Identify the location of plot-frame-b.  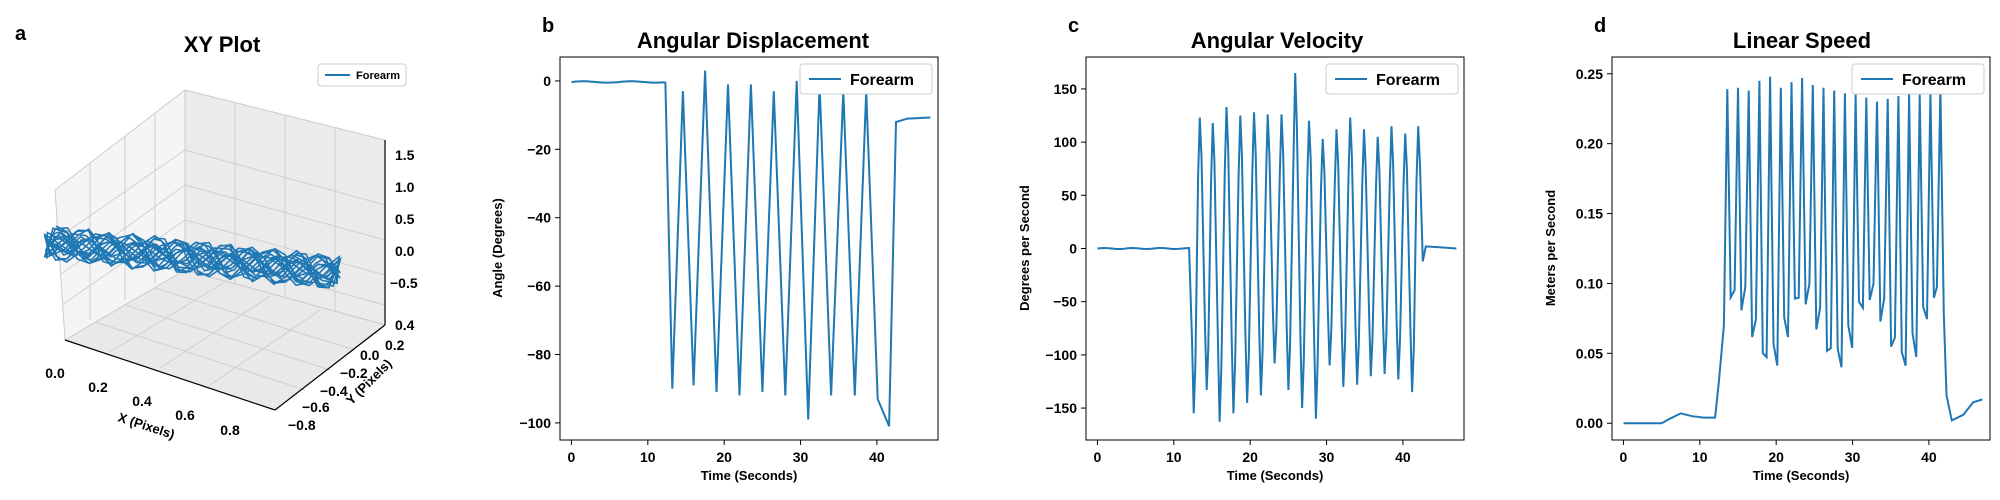
(749, 248).